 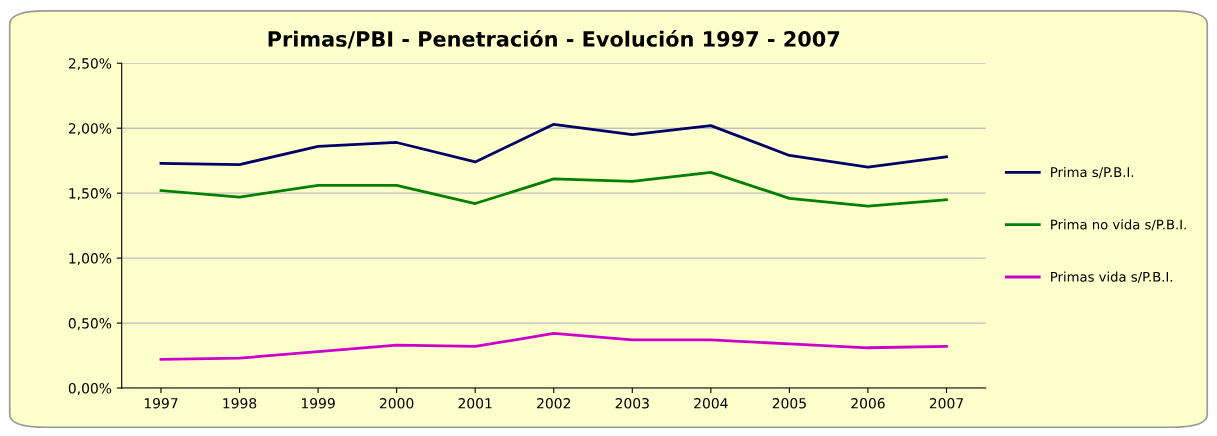 What do you see at coordinates (632, 403) in the screenshot?
I see `x-tick-label: 2003` at bounding box center [632, 403].